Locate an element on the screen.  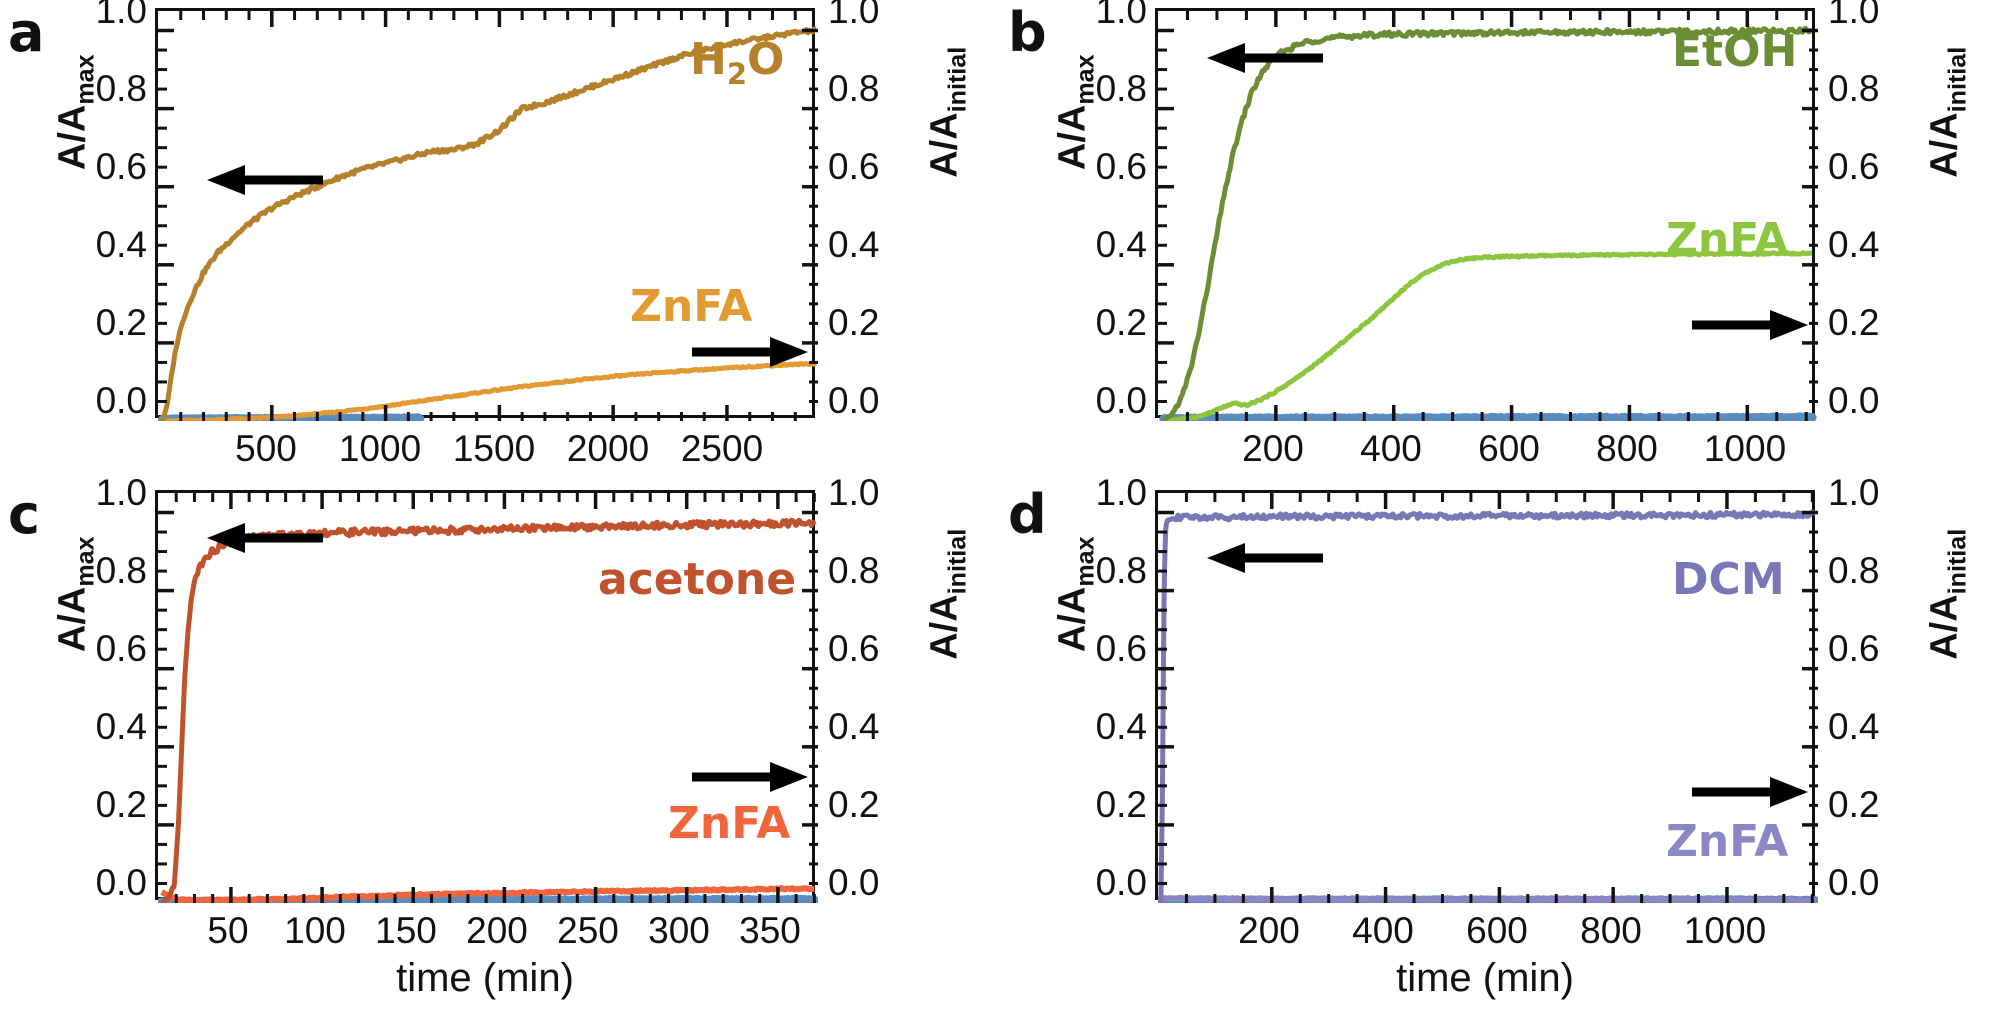
ytick-right-c-4: 0.2 is located at coordinates (854, 804).